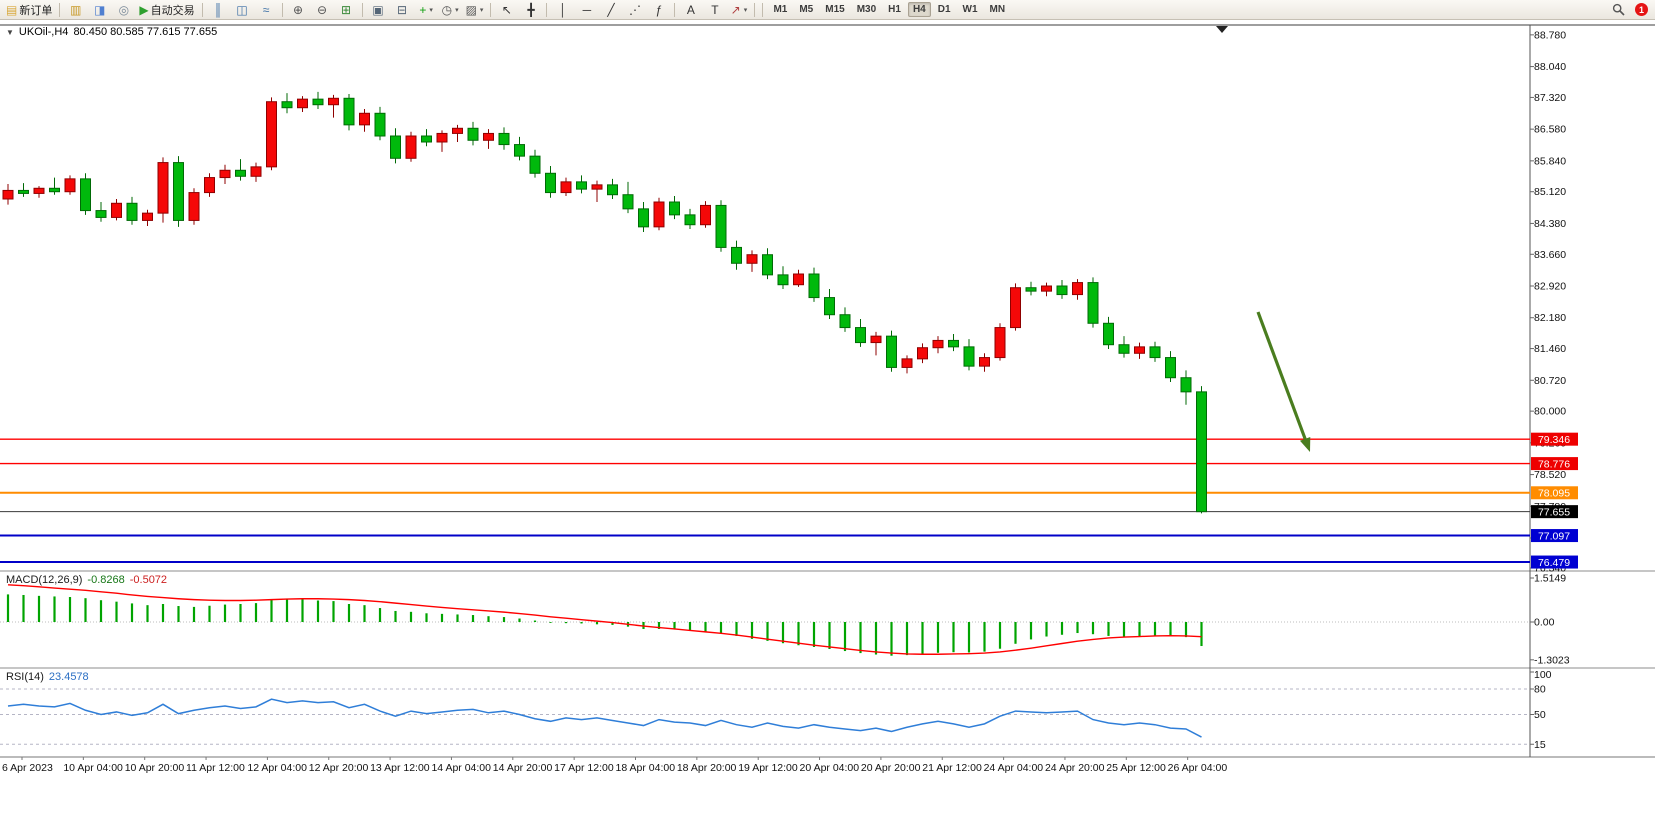  I want to click on timeframe-mn: MN, so click(997, 9).